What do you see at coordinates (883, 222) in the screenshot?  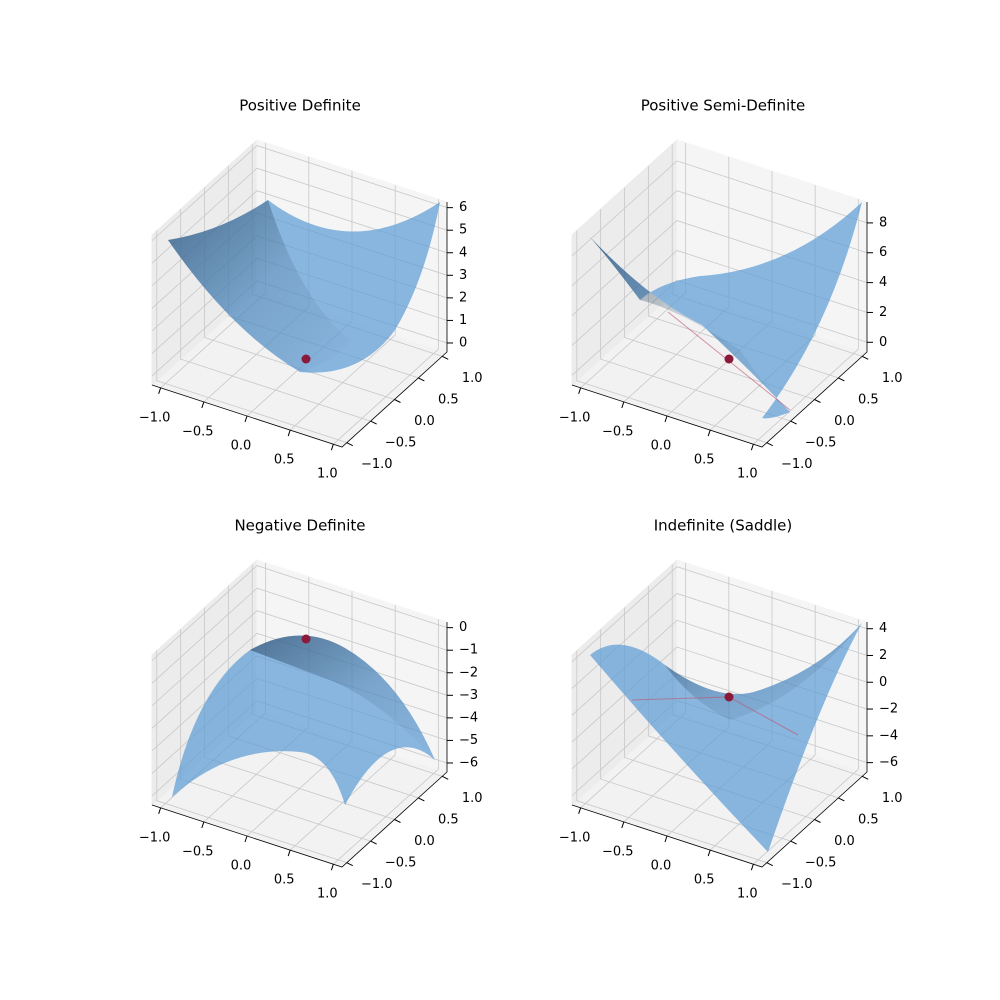 I see `z-tick-label: 8` at bounding box center [883, 222].